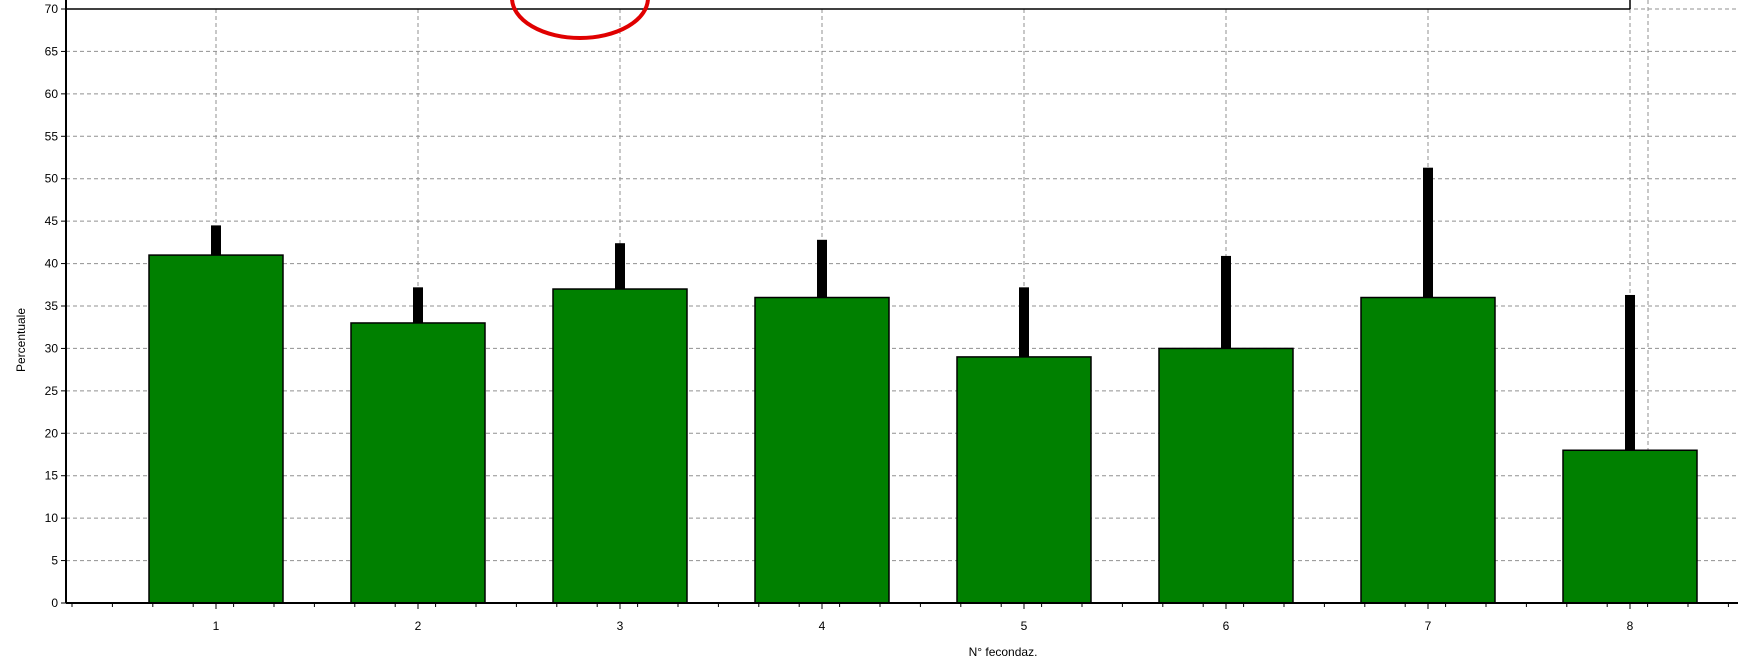  Describe the element at coordinates (848, 20) in the screenshot. I see `overlay-group` at that location.